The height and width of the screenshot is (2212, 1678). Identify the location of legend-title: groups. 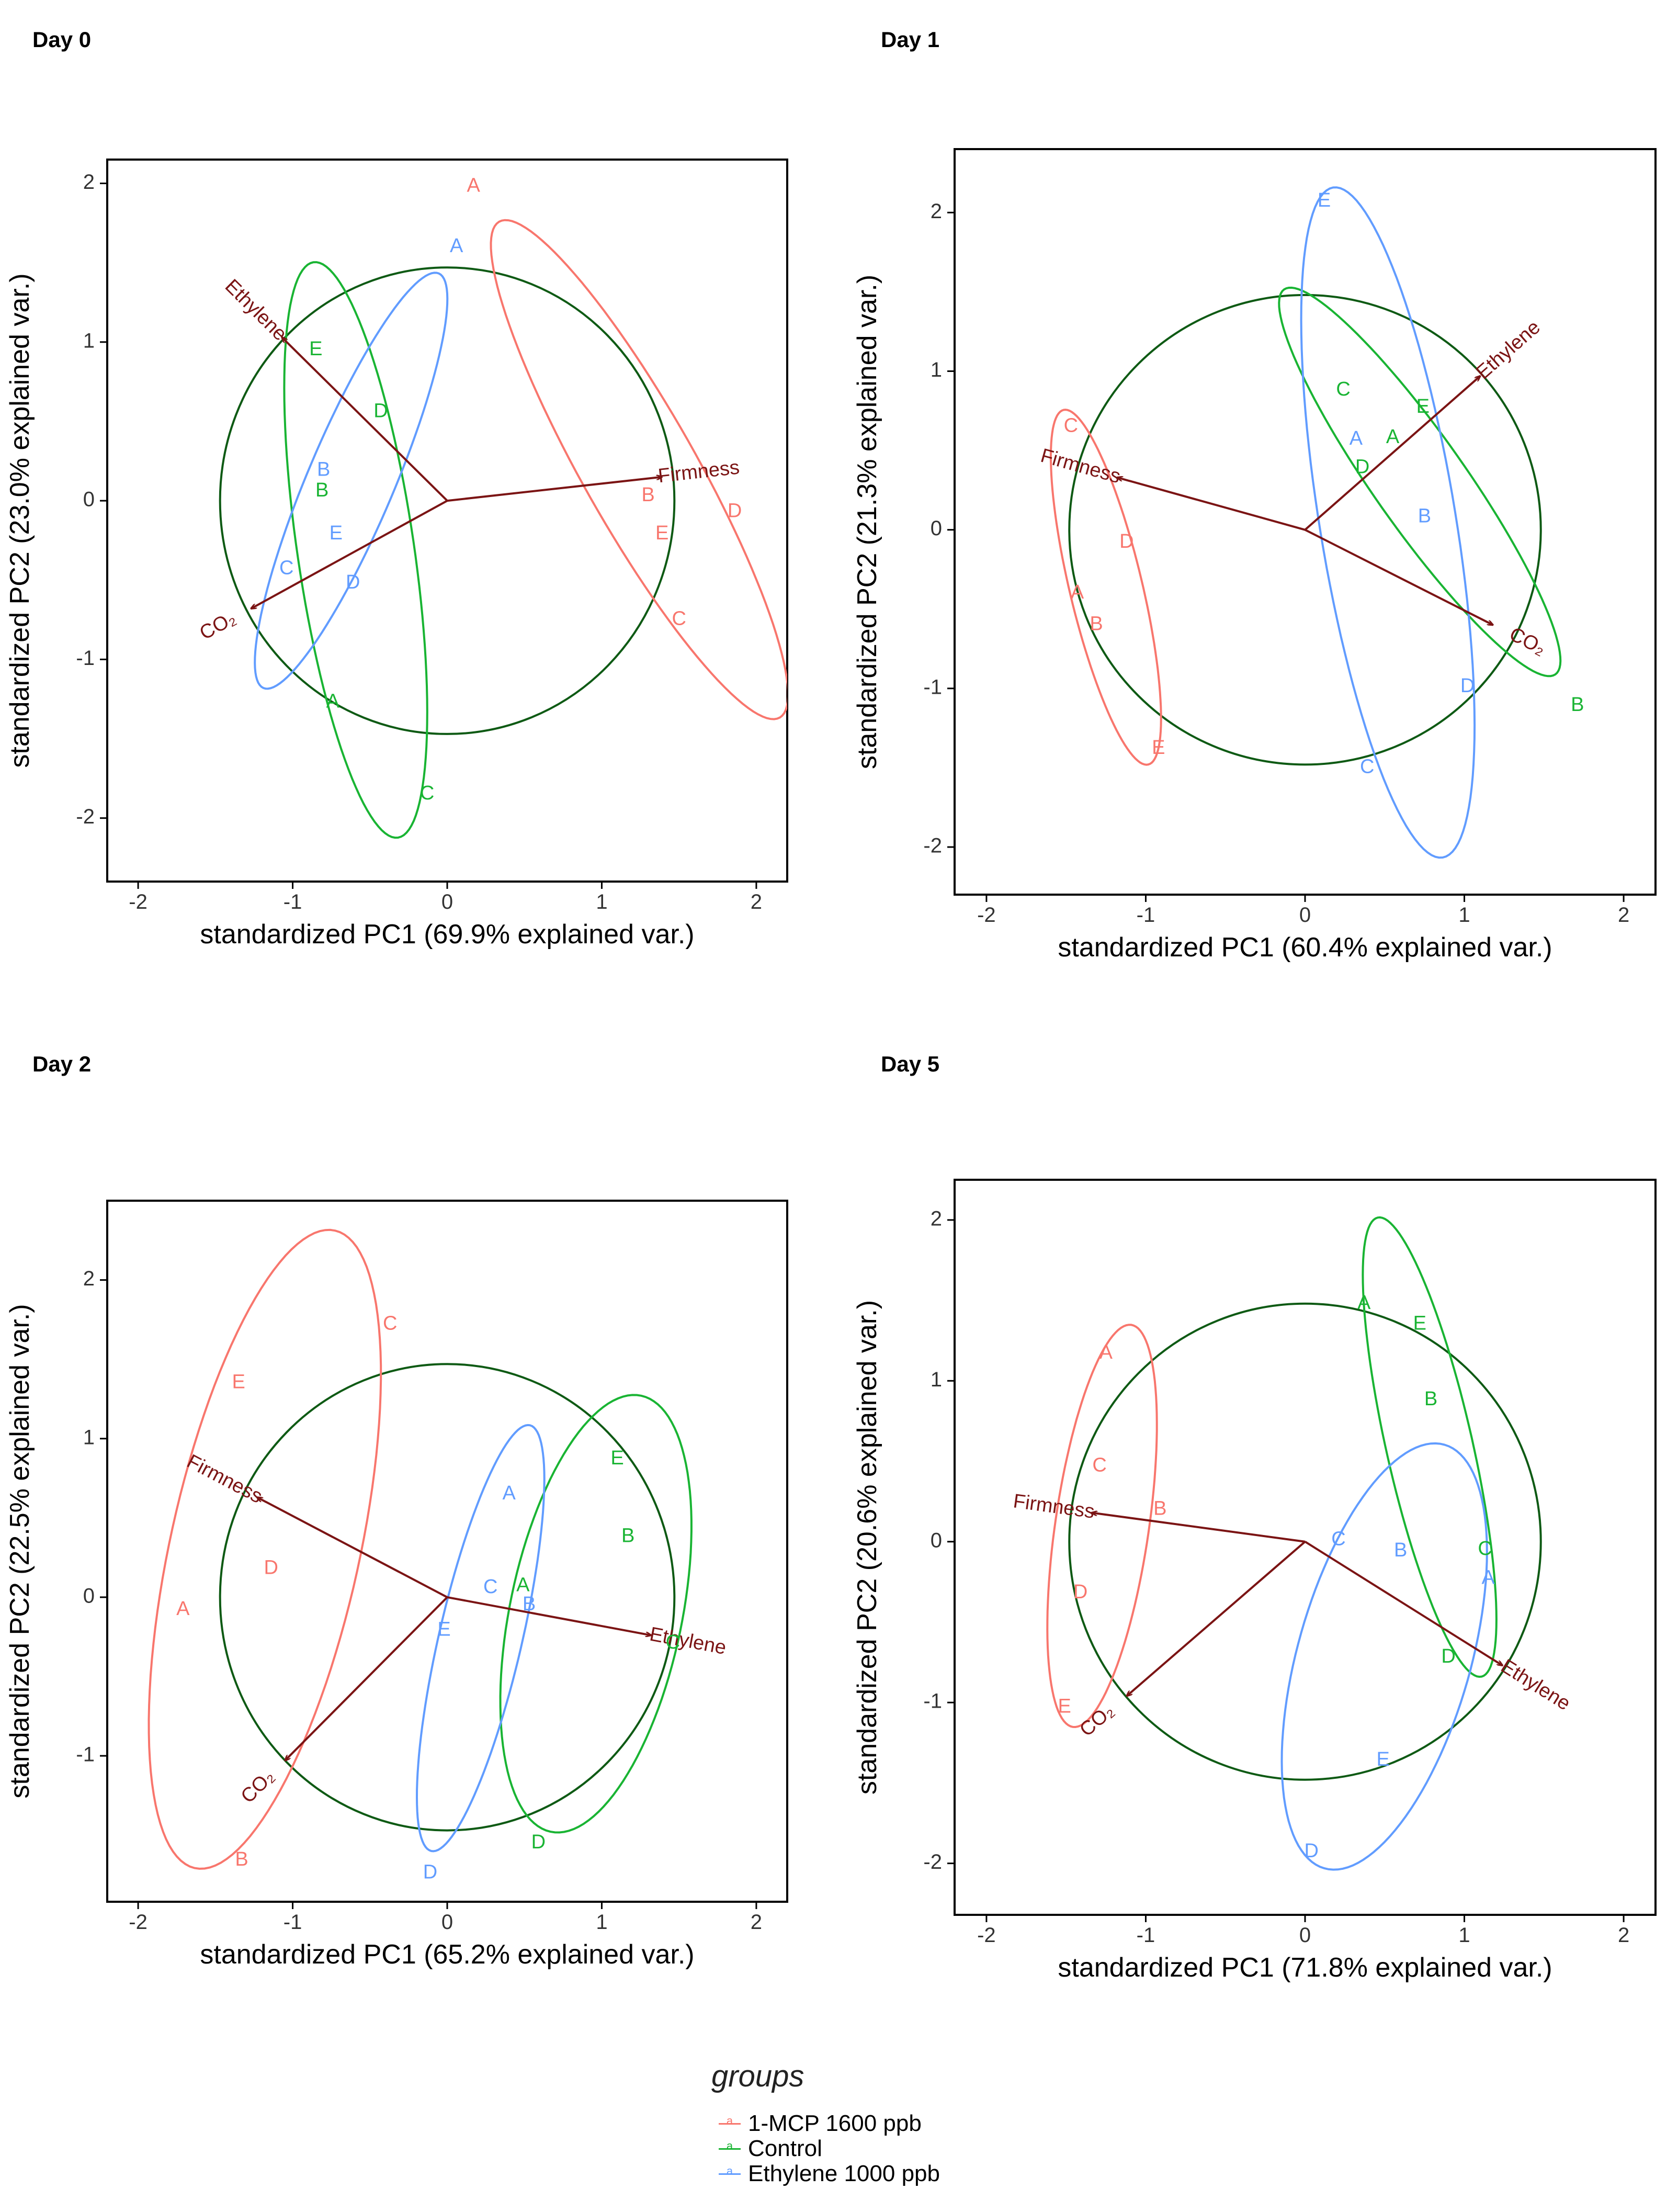
(757, 2076).